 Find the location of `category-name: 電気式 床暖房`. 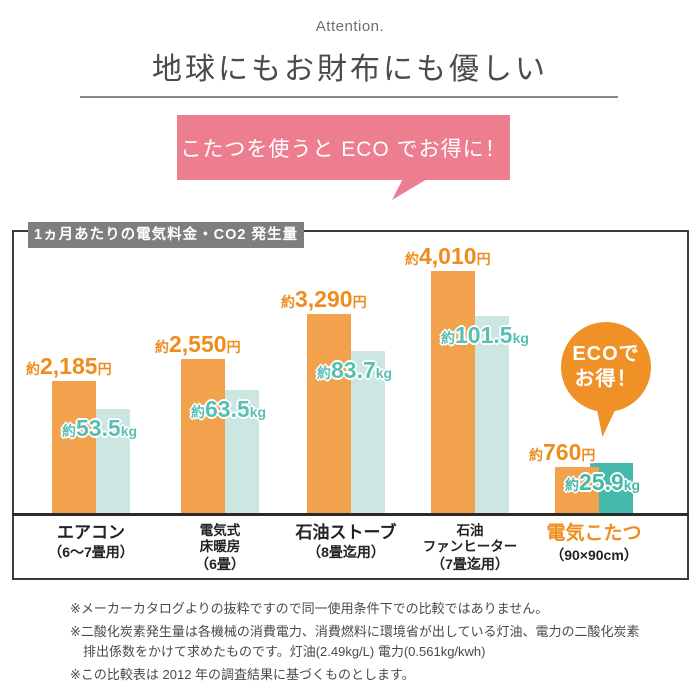

category-name: 電気式 床暖房 is located at coordinates (220, 539).